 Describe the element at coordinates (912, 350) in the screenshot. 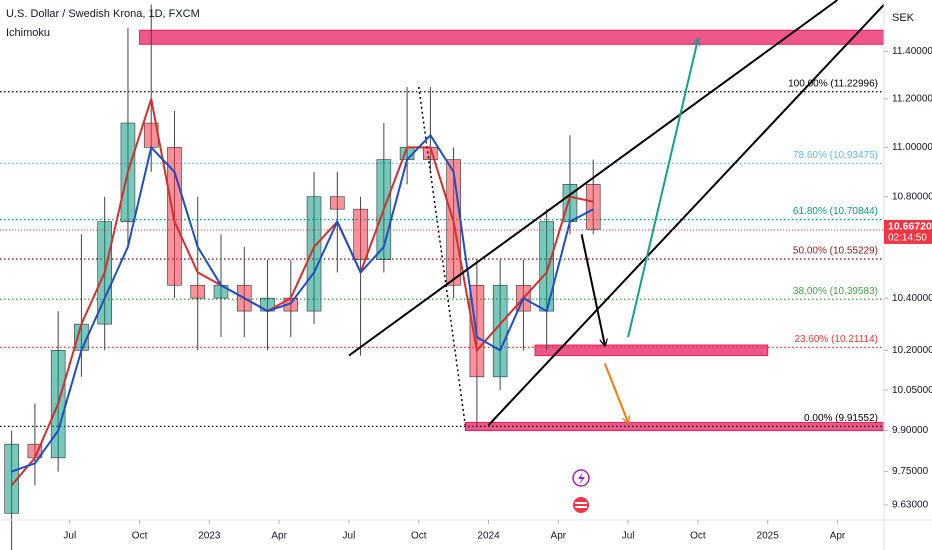

I see `y-tick-label: 10.20000` at that location.